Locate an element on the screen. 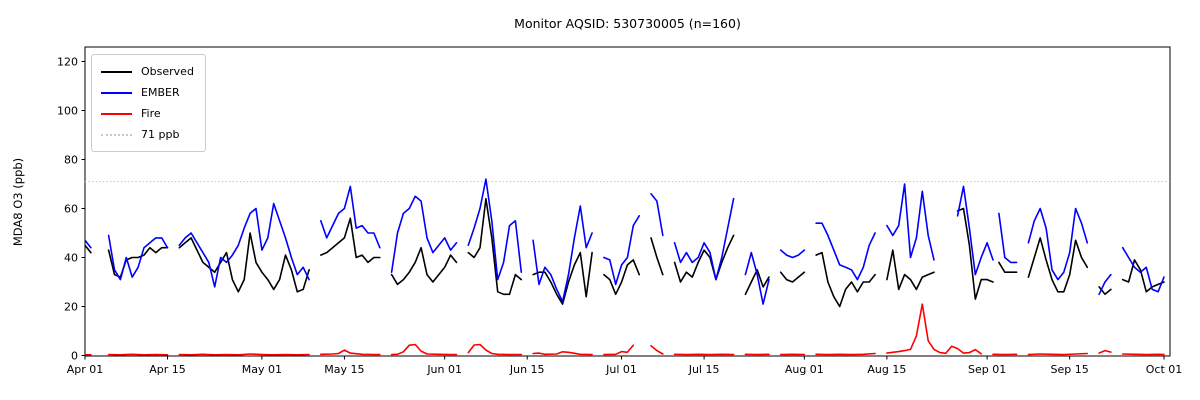 The height and width of the screenshot is (400, 1200). legend-item-fire: Fire is located at coordinates (147, 113).